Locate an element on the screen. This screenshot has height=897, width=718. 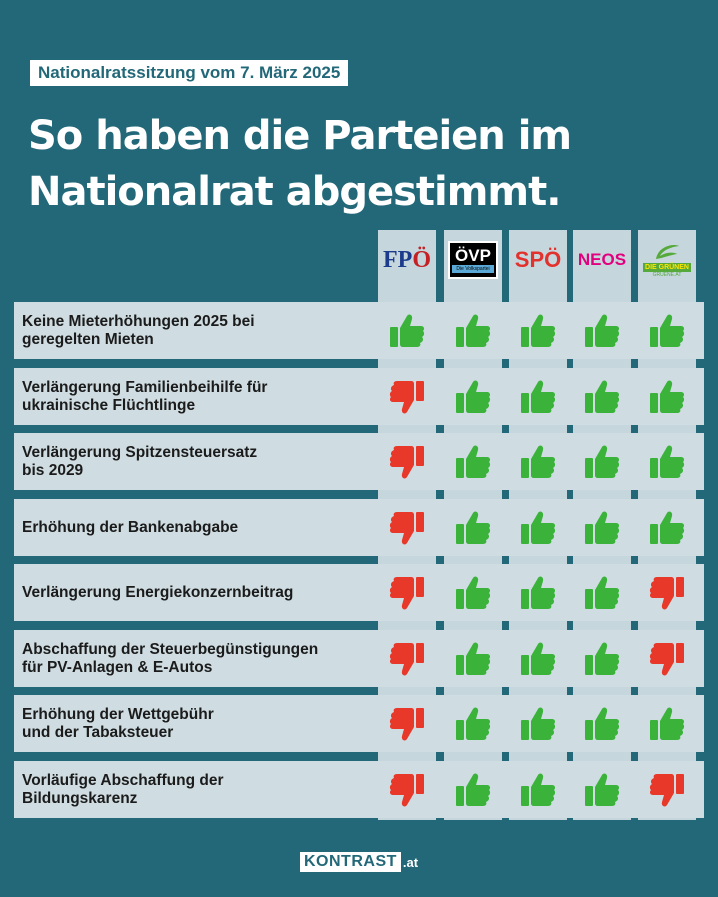
neos-logo-text: NEOS is located at coordinates (602, 259).